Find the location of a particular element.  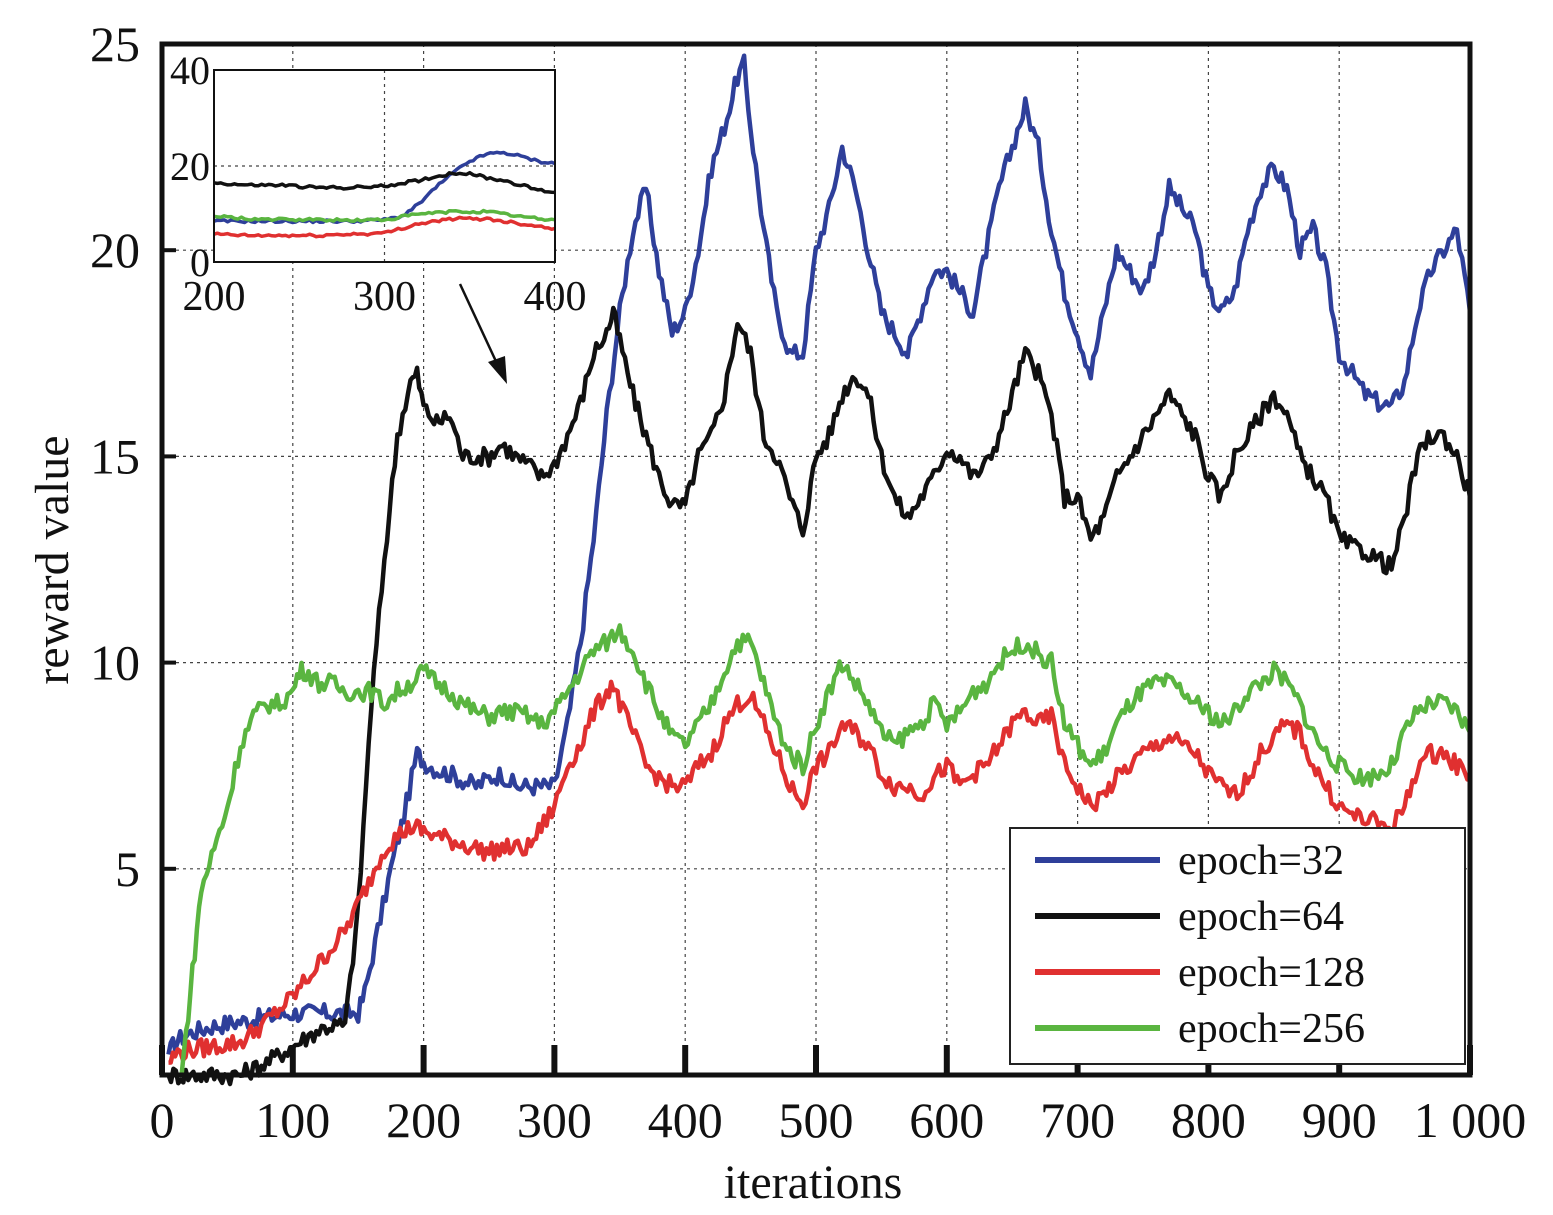

inset-x-tick-label: 400 is located at coordinates (555, 297).